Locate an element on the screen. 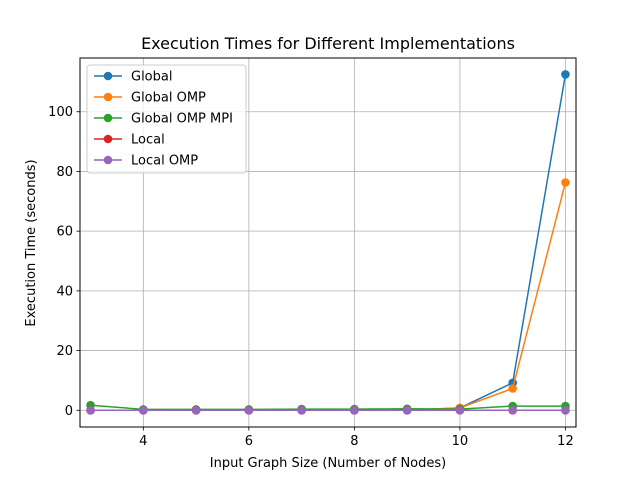 This screenshot has width=640, height=480. y-tick-label: 0 is located at coordinates (69, 411).